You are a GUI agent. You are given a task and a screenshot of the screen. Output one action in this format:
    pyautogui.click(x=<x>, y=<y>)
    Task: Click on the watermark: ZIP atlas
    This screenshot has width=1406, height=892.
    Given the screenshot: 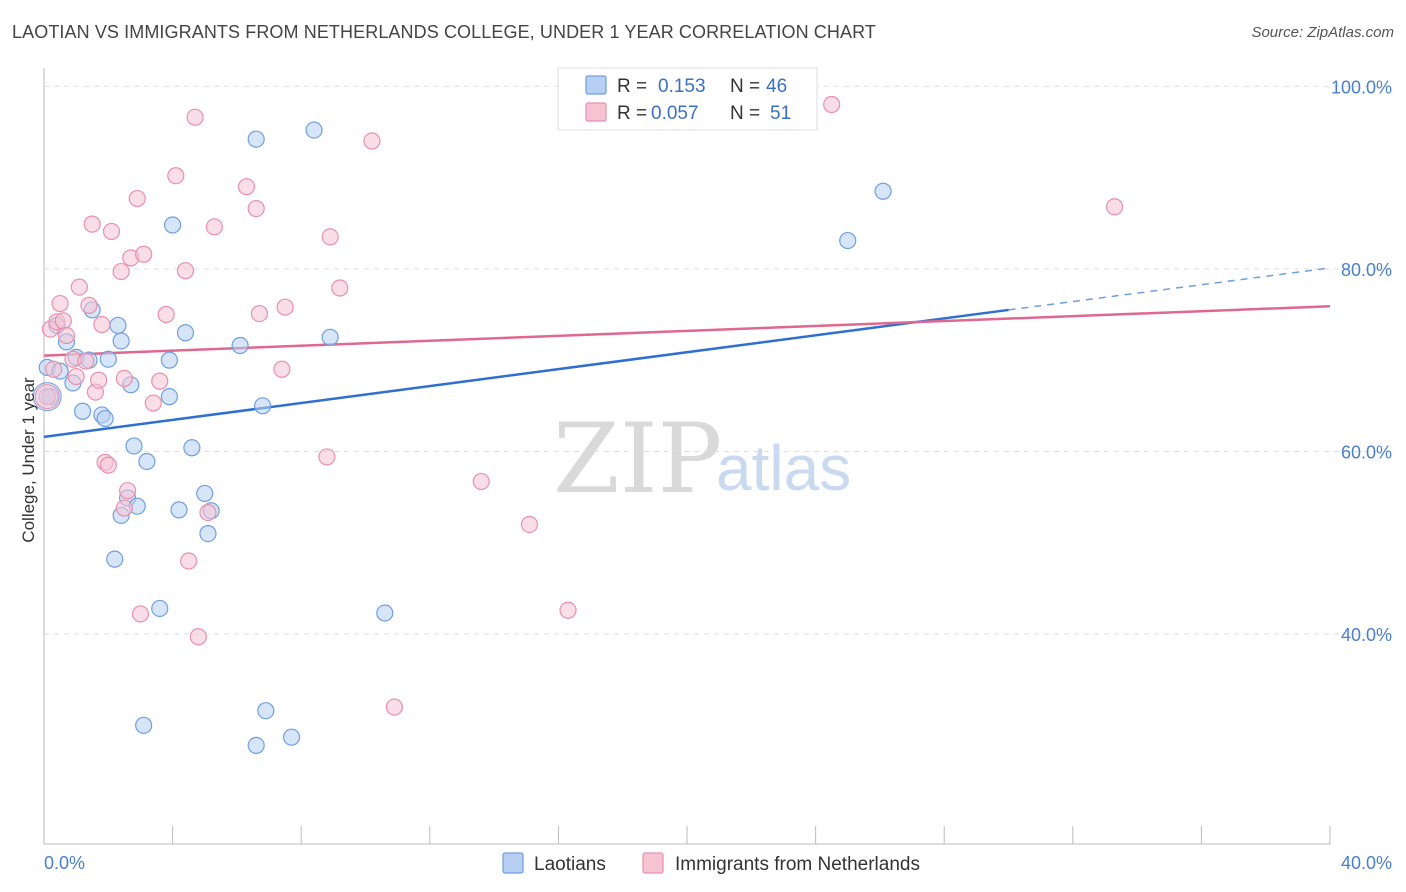 What is the action you would take?
    pyautogui.click(x=702, y=459)
    